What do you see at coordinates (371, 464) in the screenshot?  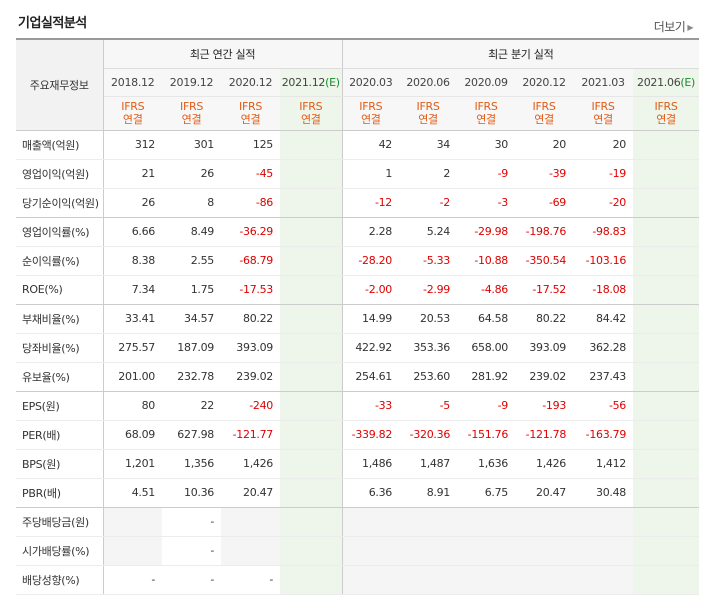 I see `table-cell: 1,486` at bounding box center [371, 464].